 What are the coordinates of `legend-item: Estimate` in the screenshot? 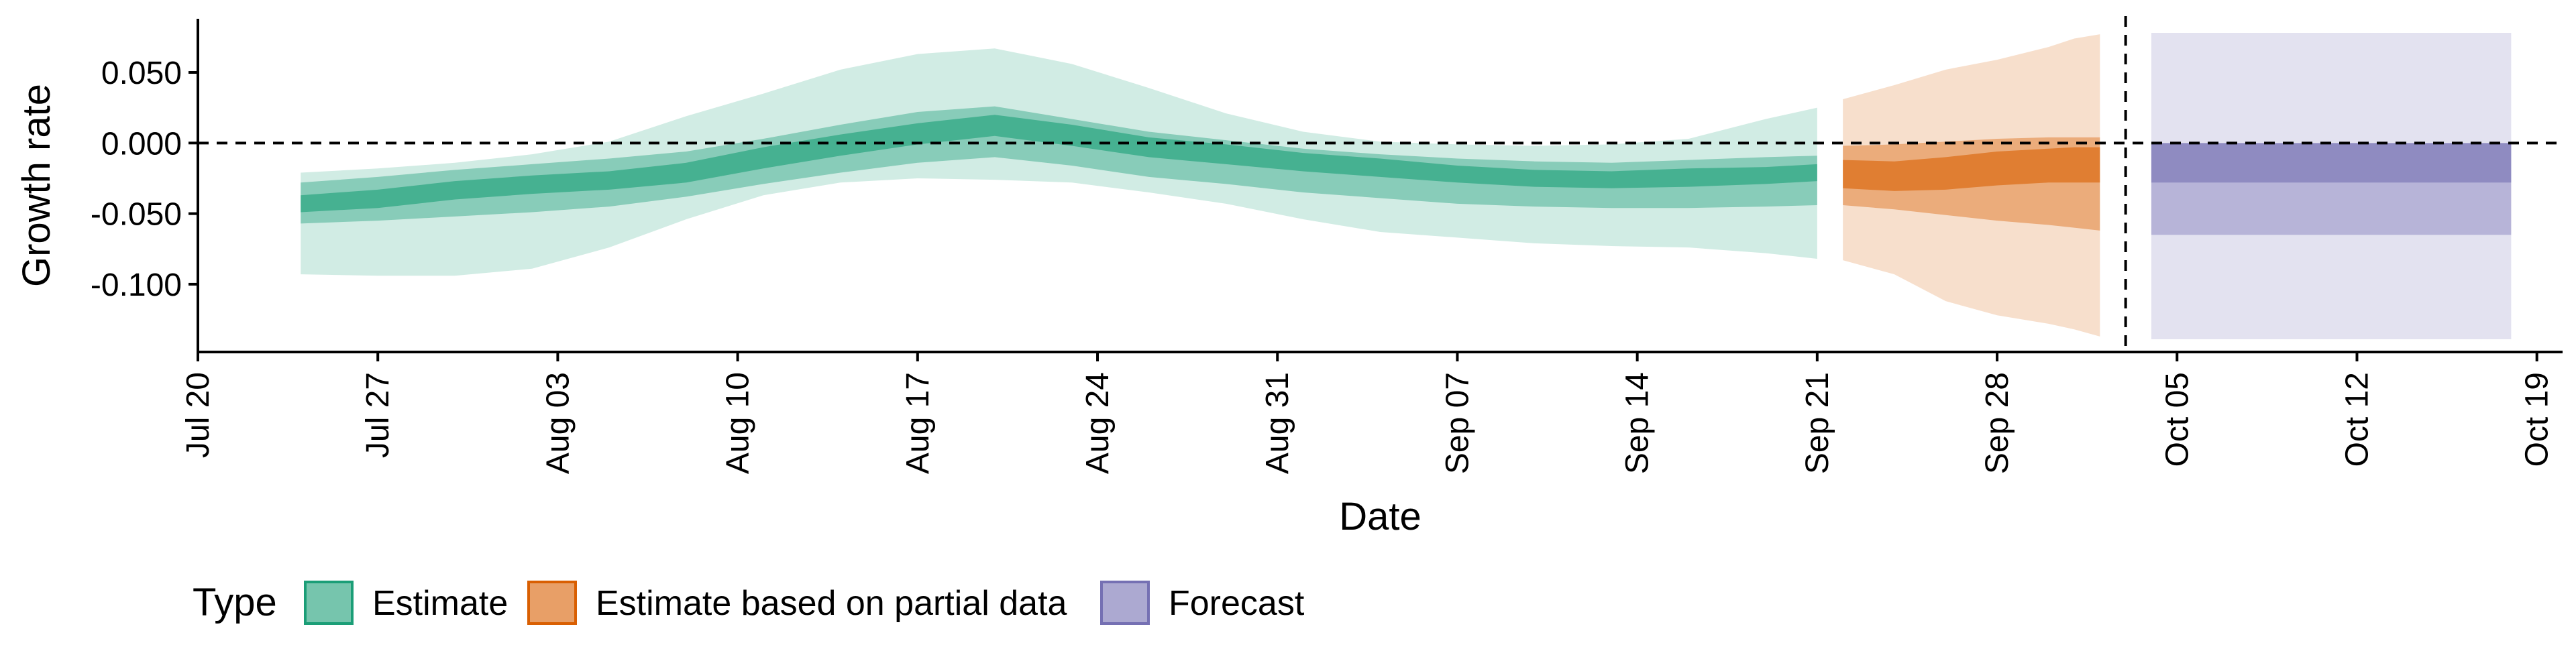 It's located at (406, 603).